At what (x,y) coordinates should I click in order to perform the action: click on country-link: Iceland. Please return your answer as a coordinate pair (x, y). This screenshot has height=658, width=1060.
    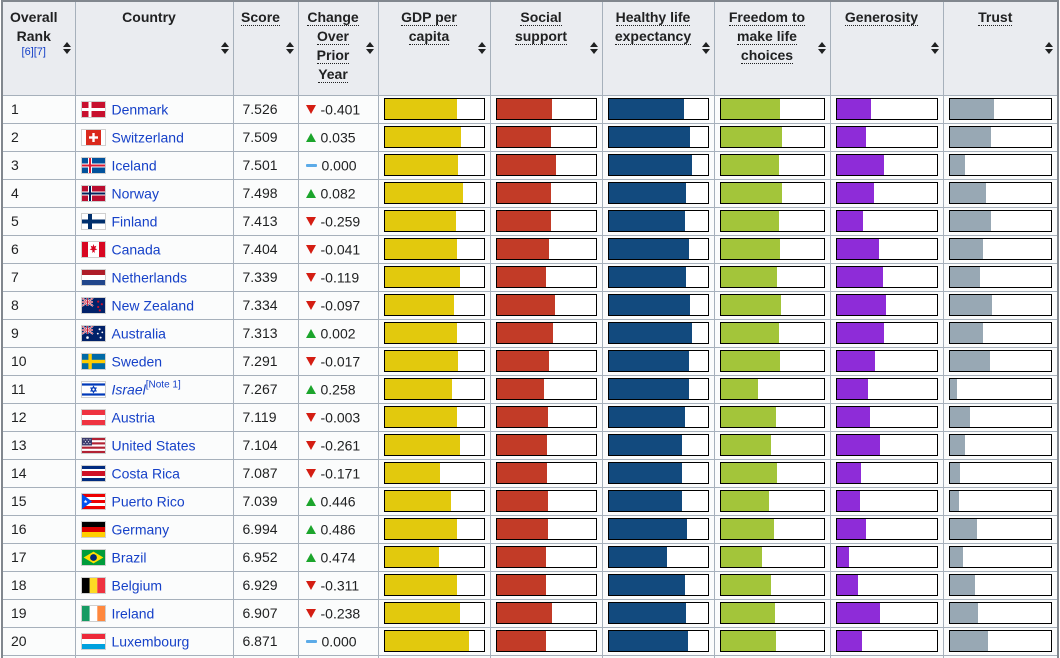
    Looking at the image, I should click on (134, 165).